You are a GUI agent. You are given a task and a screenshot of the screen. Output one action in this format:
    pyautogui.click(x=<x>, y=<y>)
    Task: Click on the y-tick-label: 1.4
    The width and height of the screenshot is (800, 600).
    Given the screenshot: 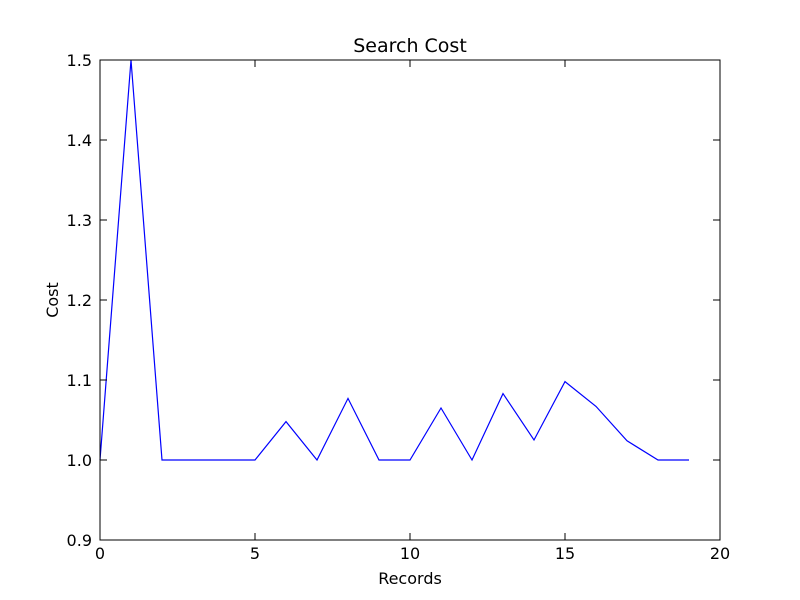 What is the action you would take?
    pyautogui.click(x=79, y=140)
    